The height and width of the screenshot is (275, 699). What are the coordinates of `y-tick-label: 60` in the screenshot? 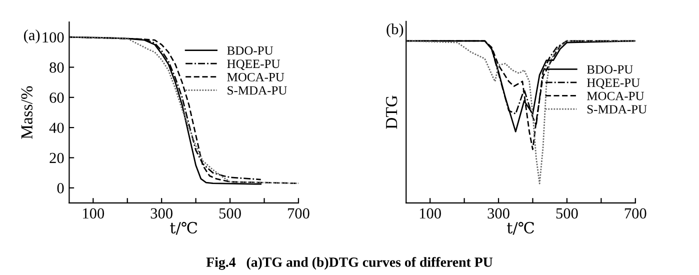 It's located at (57, 97).